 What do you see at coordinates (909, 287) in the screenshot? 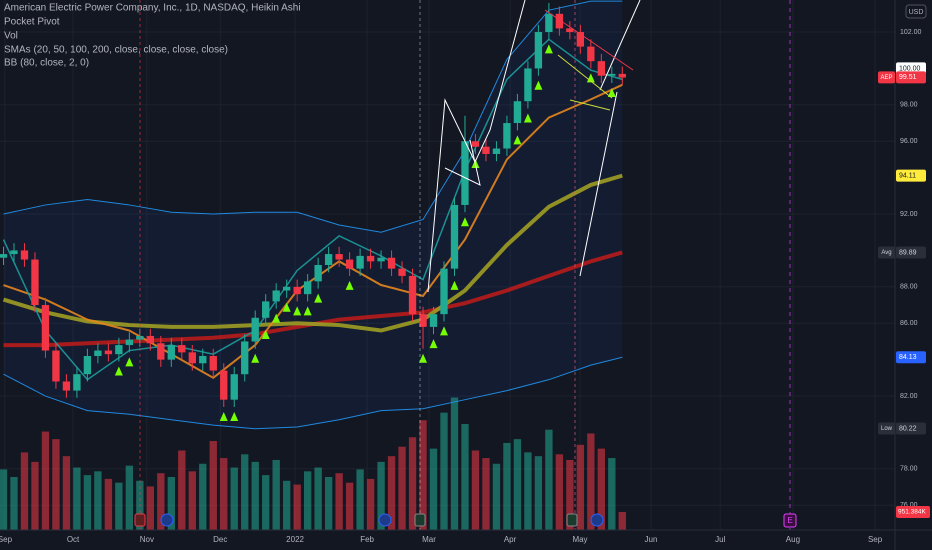
I see `y-tick-label: 88.00` at bounding box center [909, 287].